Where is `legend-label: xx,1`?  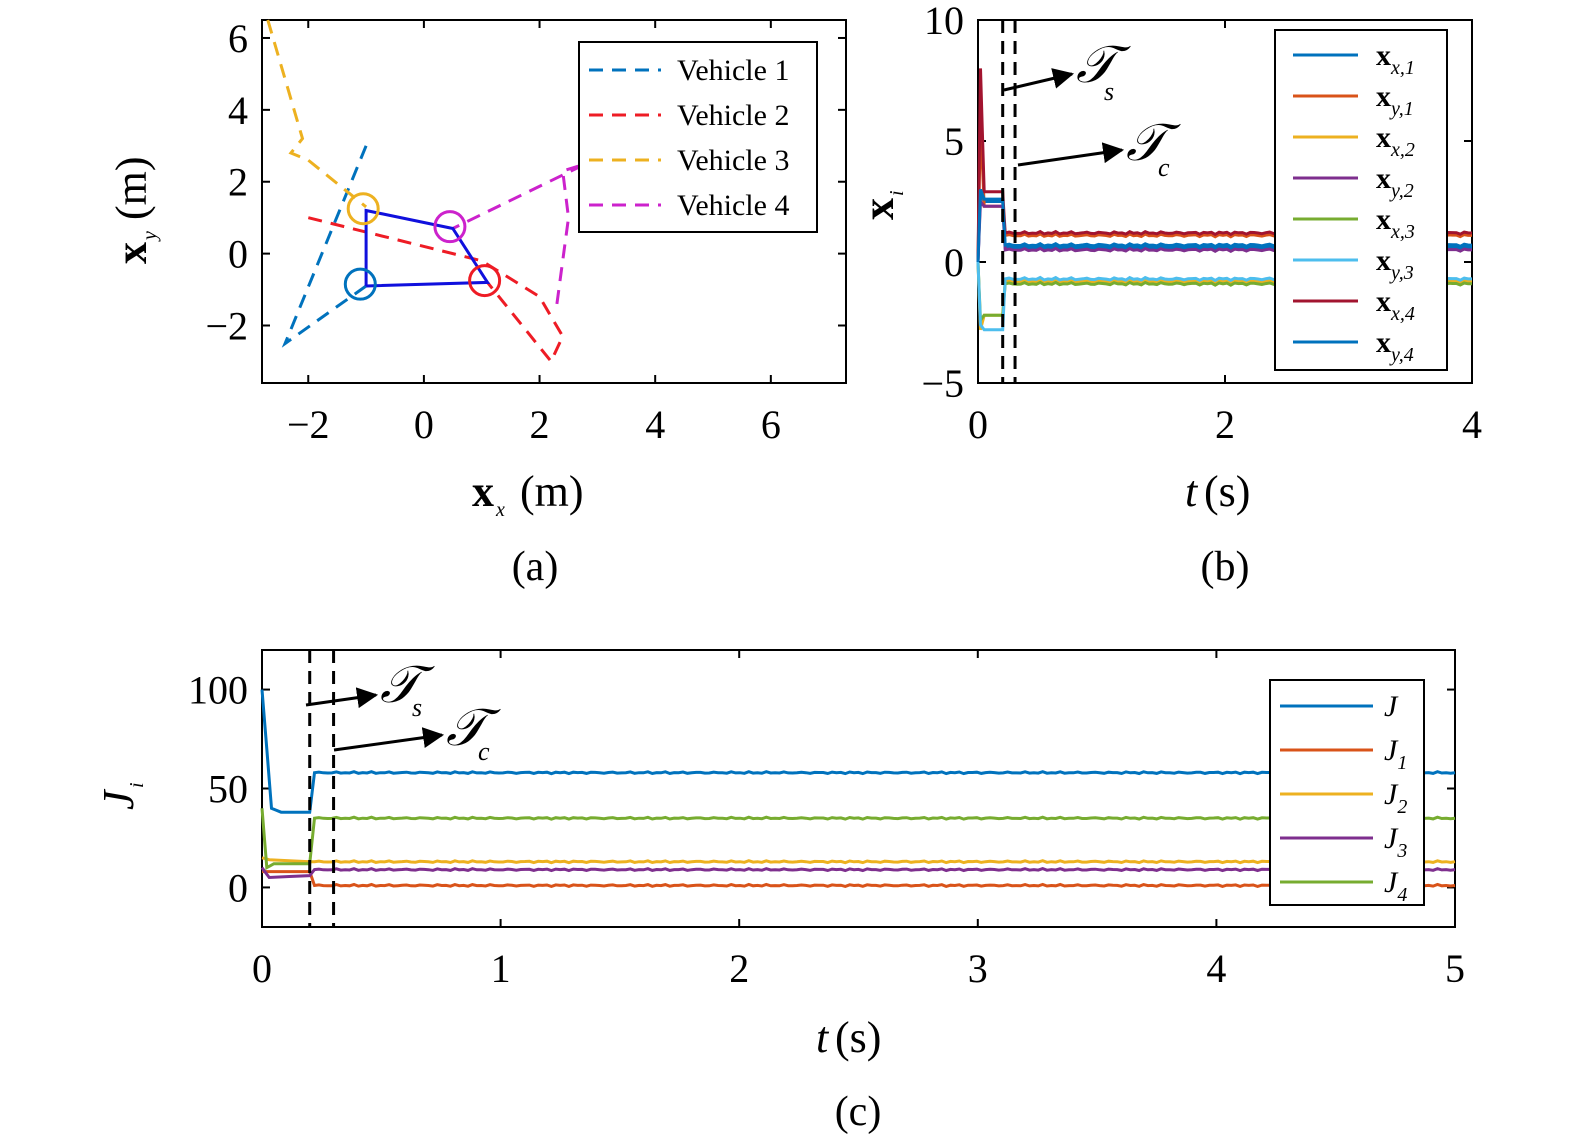
legend-label: xx,1 is located at coordinates (1395, 59).